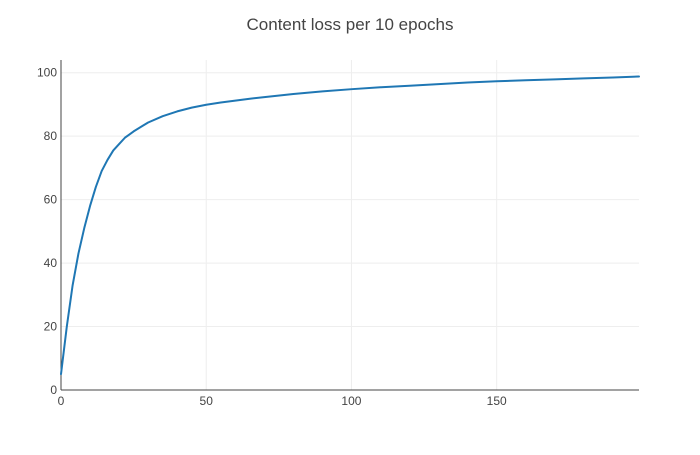 The height and width of the screenshot is (455, 700). What do you see at coordinates (207, 401) in the screenshot?
I see `x-tick-label: 50` at bounding box center [207, 401].